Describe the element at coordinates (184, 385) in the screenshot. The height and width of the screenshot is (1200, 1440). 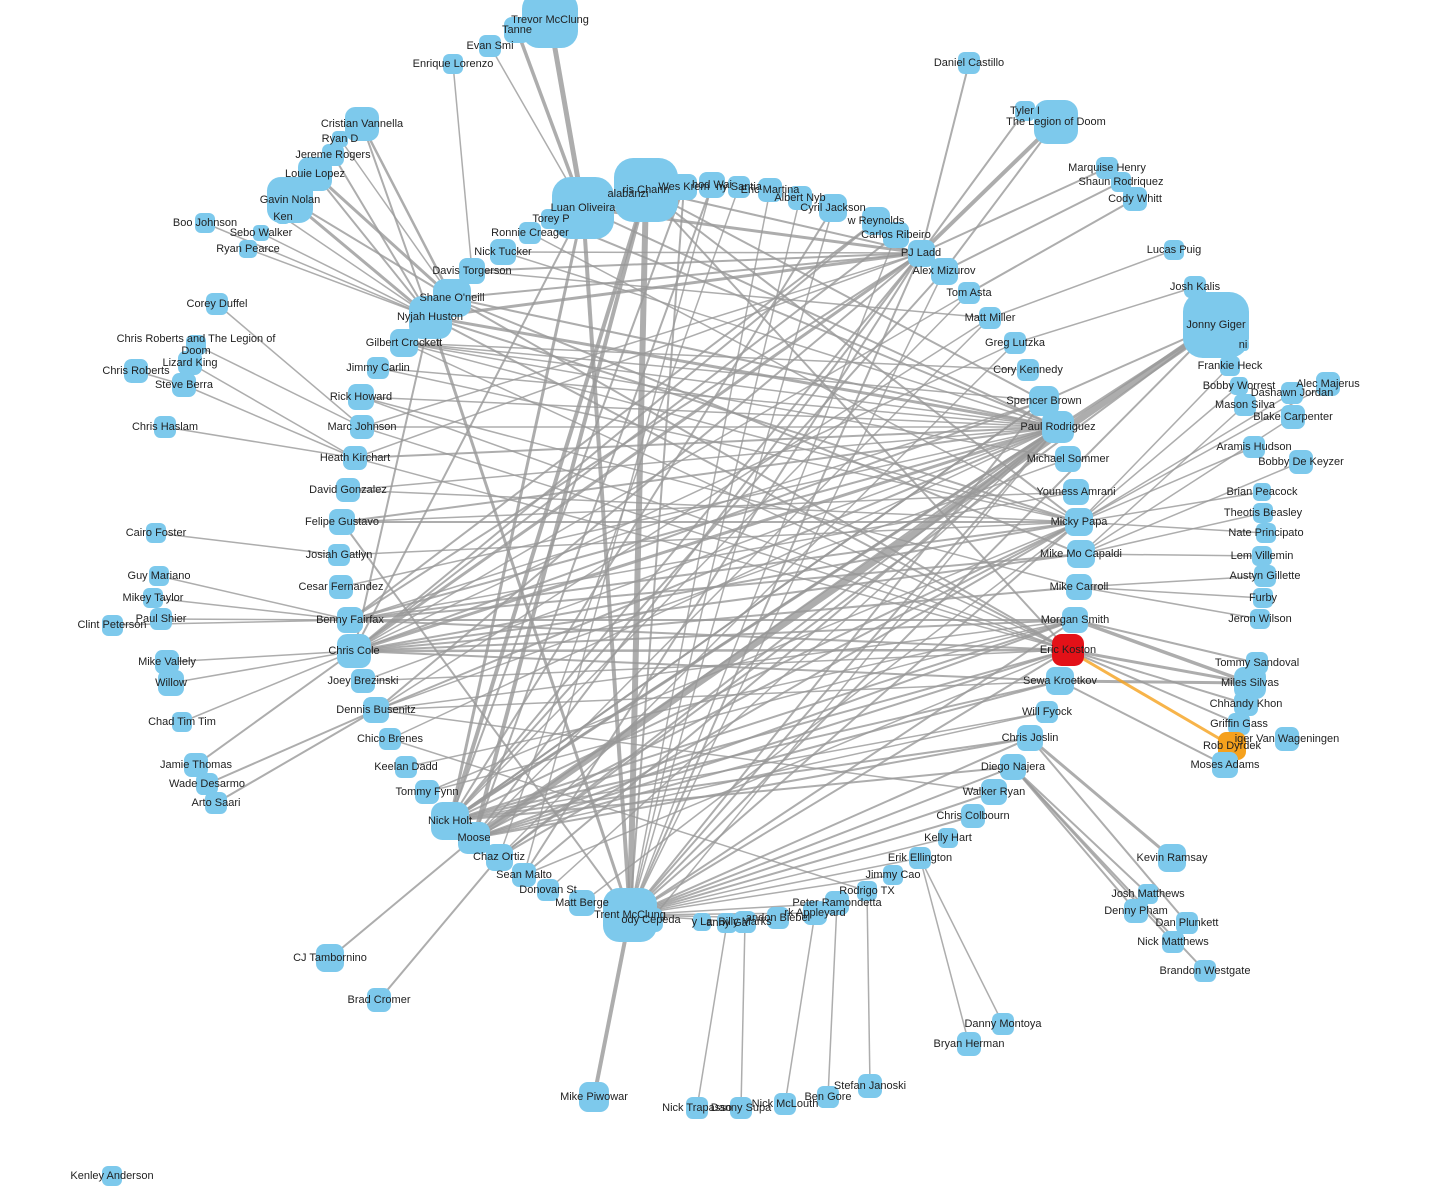
I see `graph-node-steve-berra` at that location.